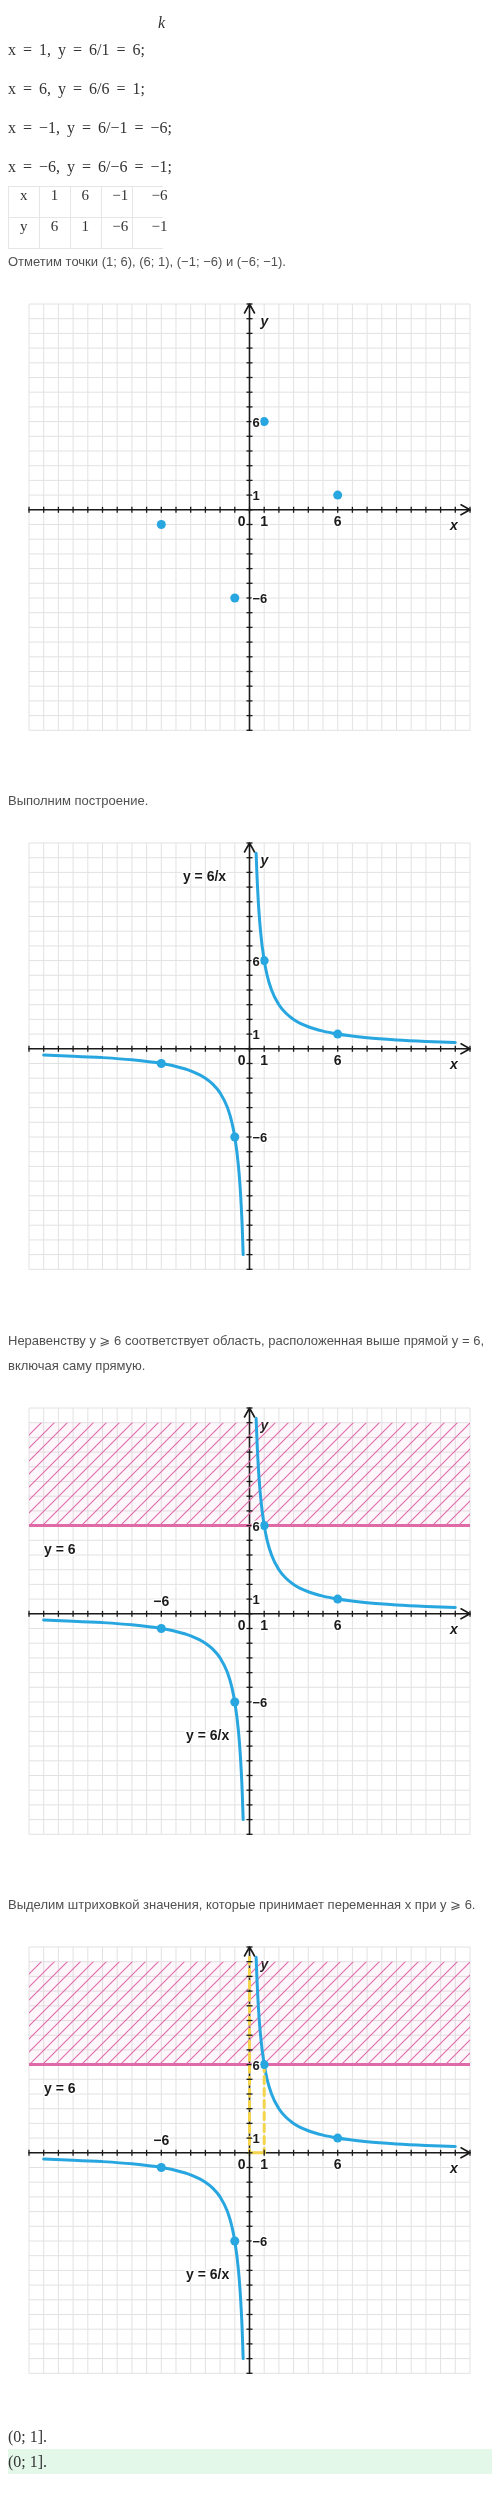 The width and height of the screenshot is (500, 2504). I want to click on text: y = 6/x, so click(204, 876).